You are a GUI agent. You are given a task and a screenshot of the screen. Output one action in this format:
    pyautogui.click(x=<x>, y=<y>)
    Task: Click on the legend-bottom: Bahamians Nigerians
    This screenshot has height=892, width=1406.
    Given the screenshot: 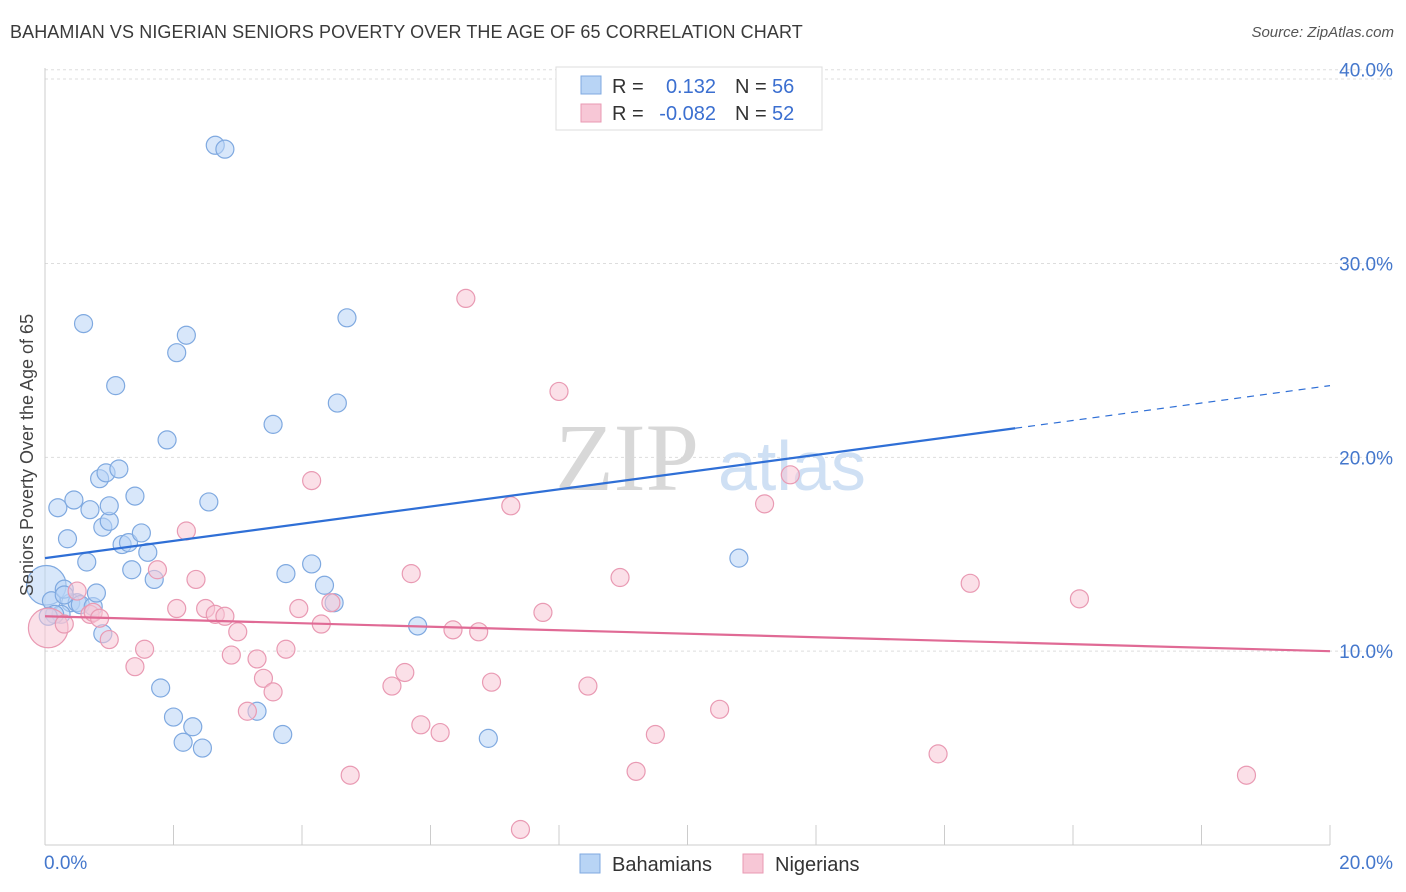 What is the action you would take?
    pyautogui.click(x=719, y=864)
    